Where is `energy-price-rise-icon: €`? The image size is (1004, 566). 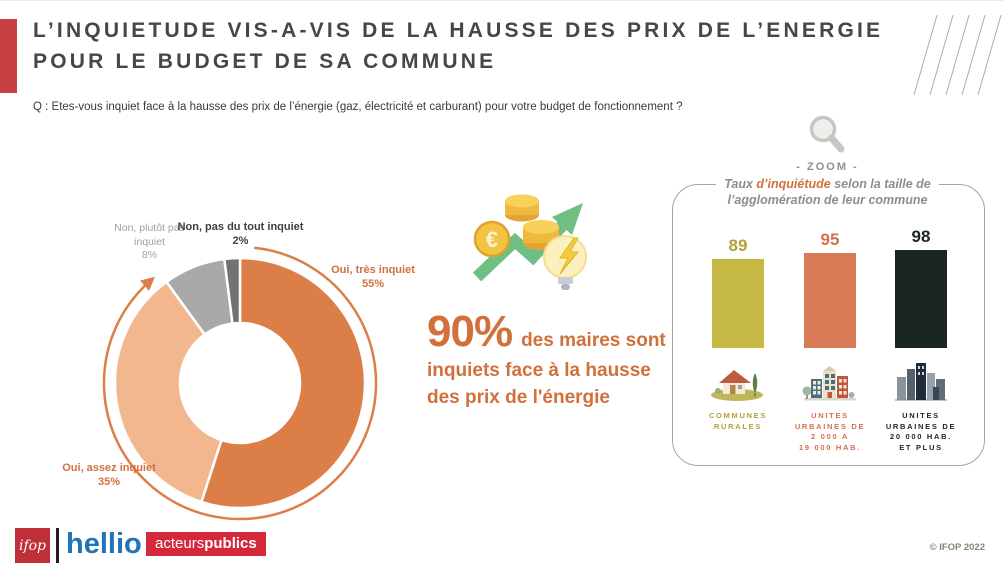
energy-price-rise-icon: € is located at coordinates (529, 242).